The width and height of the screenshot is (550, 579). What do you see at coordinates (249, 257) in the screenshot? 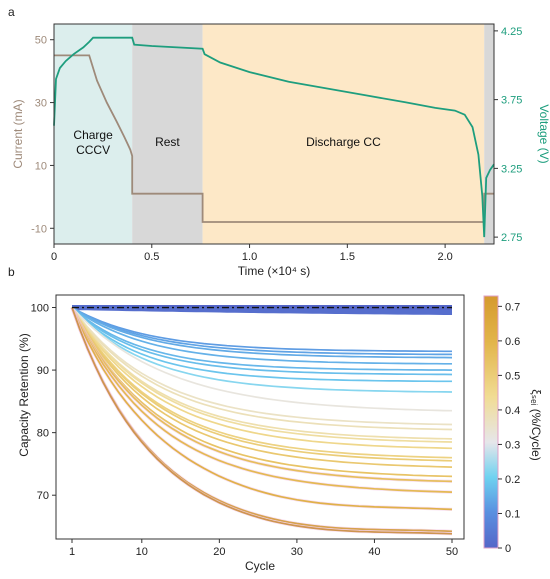
I see `x-tick-label: 1.0` at bounding box center [249, 257].